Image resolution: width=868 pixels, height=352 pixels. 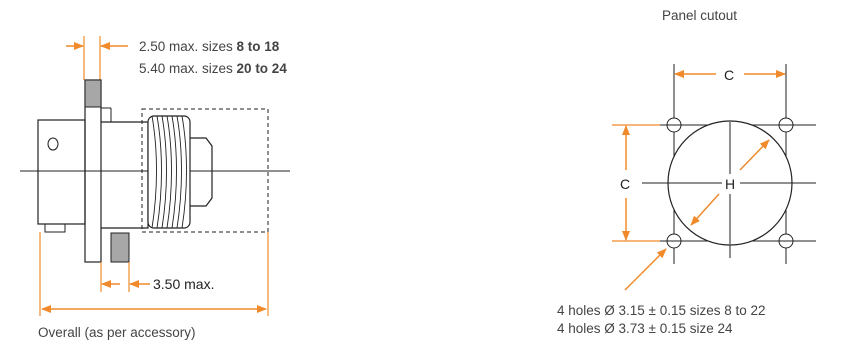 What do you see at coordinates (705, 209) in the screenshot?
I see `h-arrow-lower` at bounding box center [705, 209].